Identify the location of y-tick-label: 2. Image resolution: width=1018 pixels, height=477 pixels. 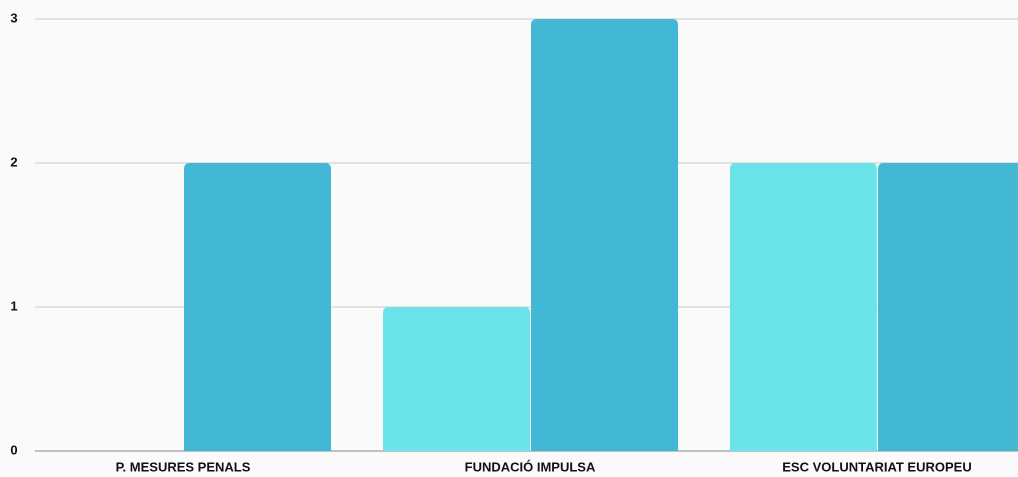
(13, 161).